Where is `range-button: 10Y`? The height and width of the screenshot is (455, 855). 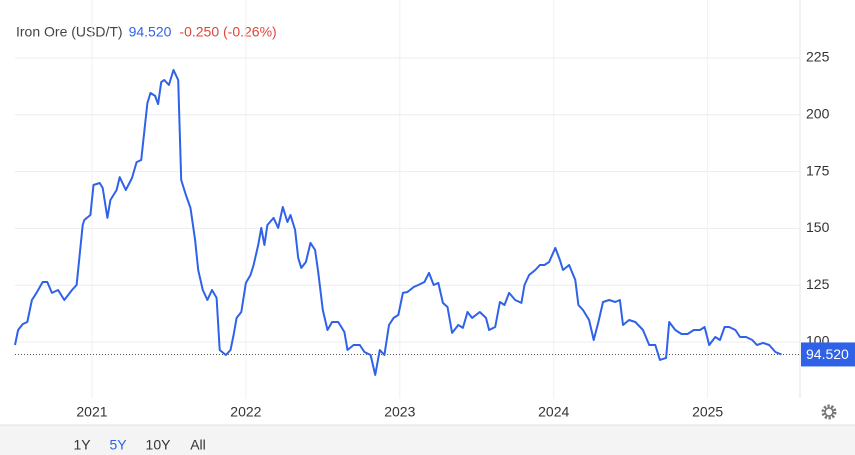
range-button: 10Y is located at coordinates (159, 445).